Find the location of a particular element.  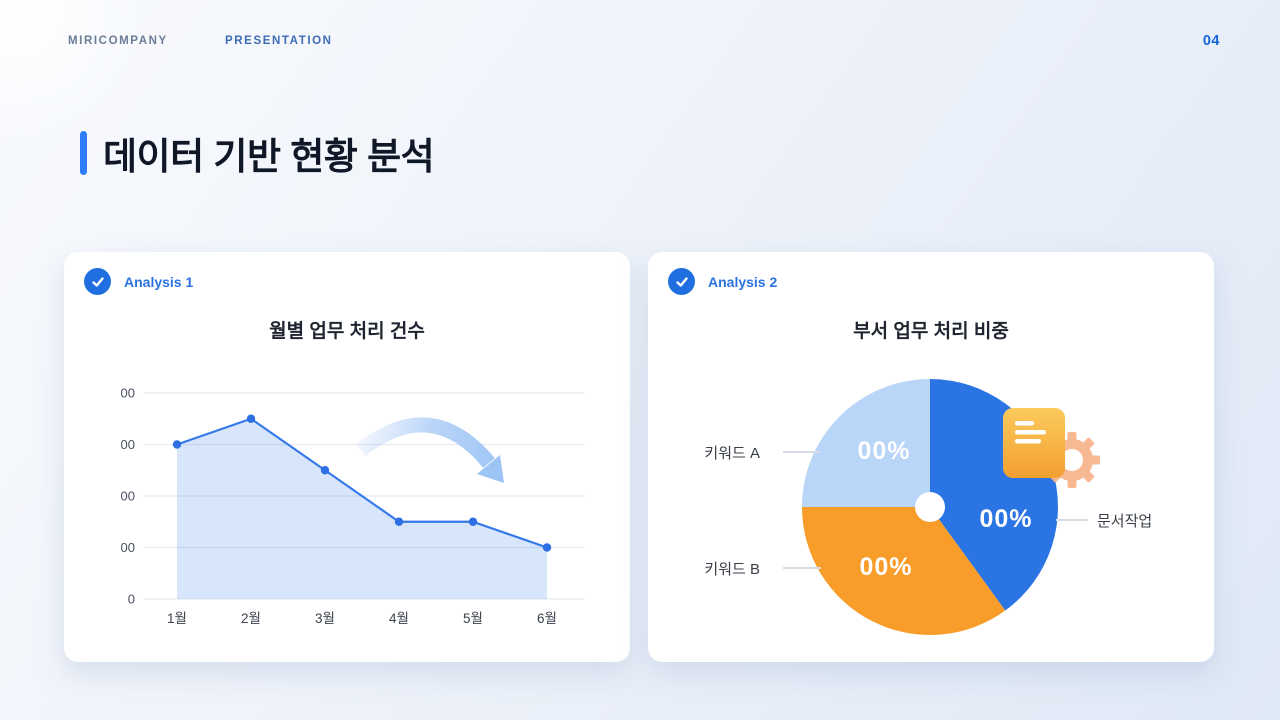

area-fill is located at coordinates (362, 508).